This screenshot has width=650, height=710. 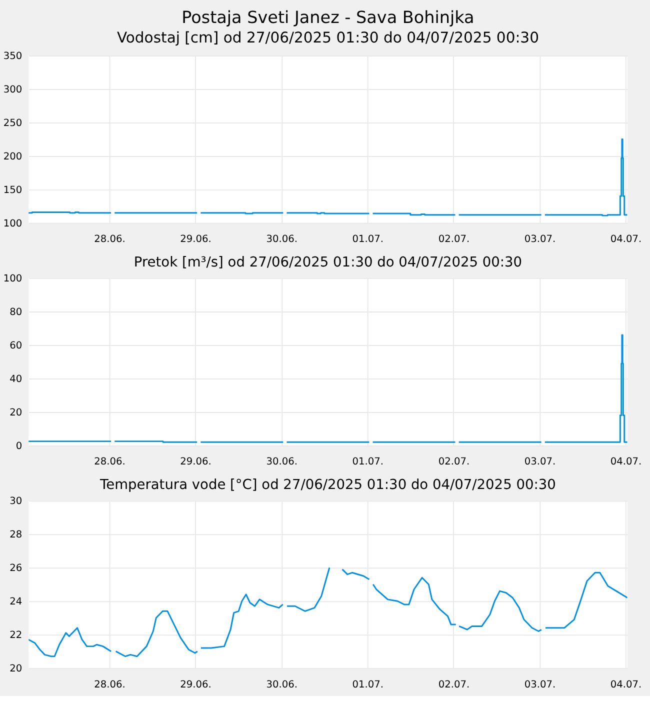 I want to click on y-tick-label: 40, so click(x=16, y=379).